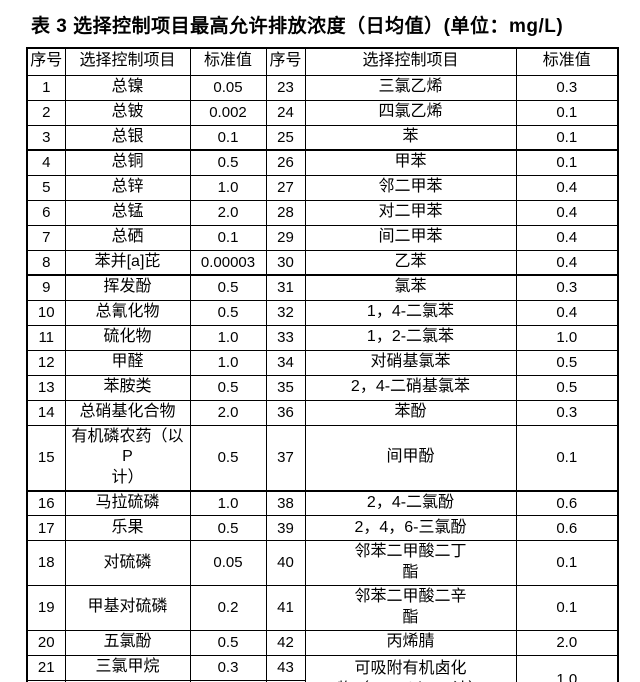 The image size is (640, 682). Describe the element at coordinates (410, 563) in the screenshot. I see `item-cell: 邻苯二甲酸二丁 酯` at that location.